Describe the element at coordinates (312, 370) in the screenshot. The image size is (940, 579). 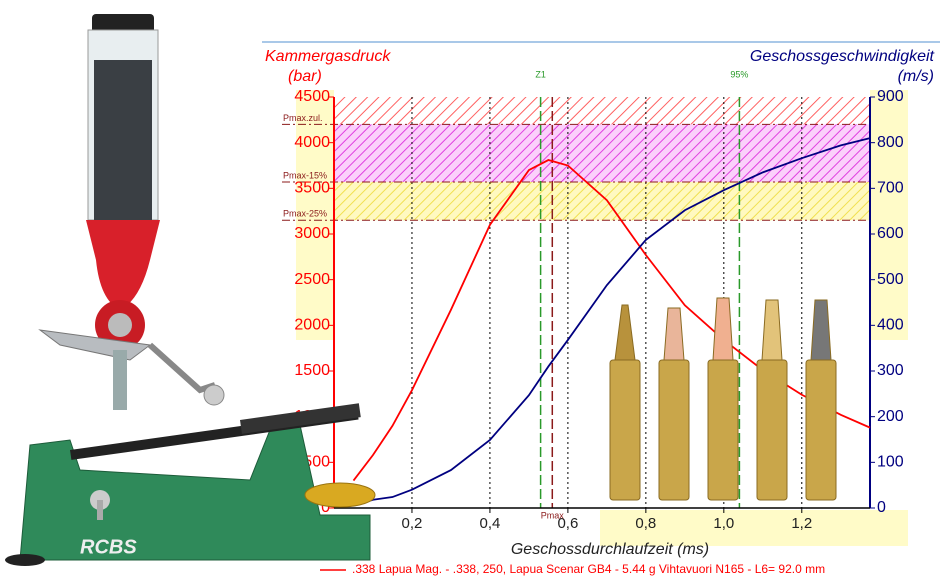
I see `y-tick-label: 1500` at that location.